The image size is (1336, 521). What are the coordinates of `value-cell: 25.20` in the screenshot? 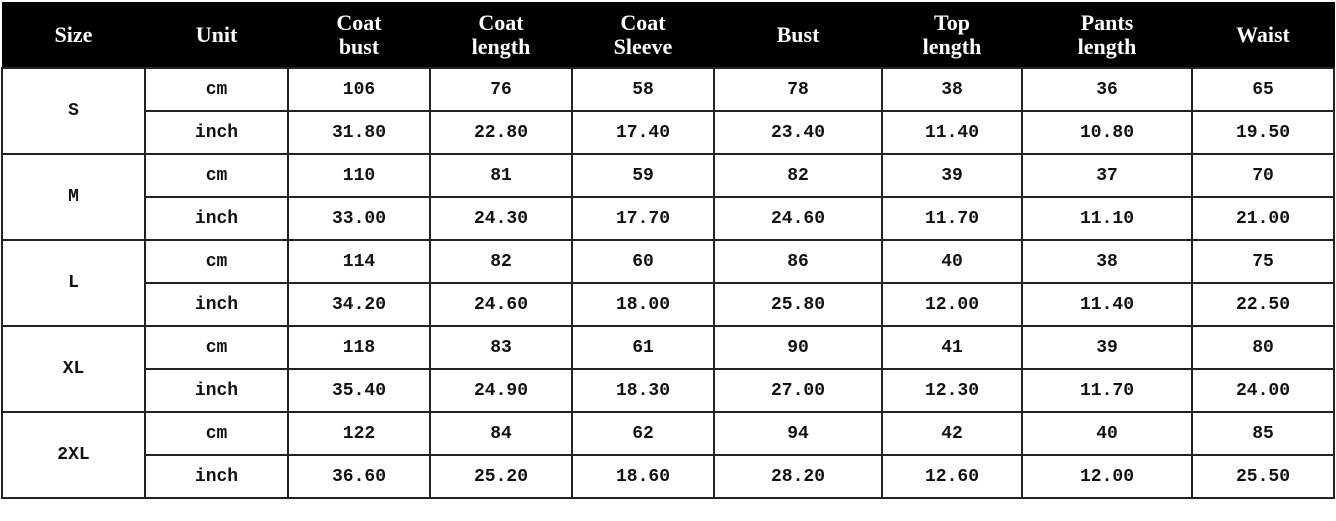 It's located at (501, 476).